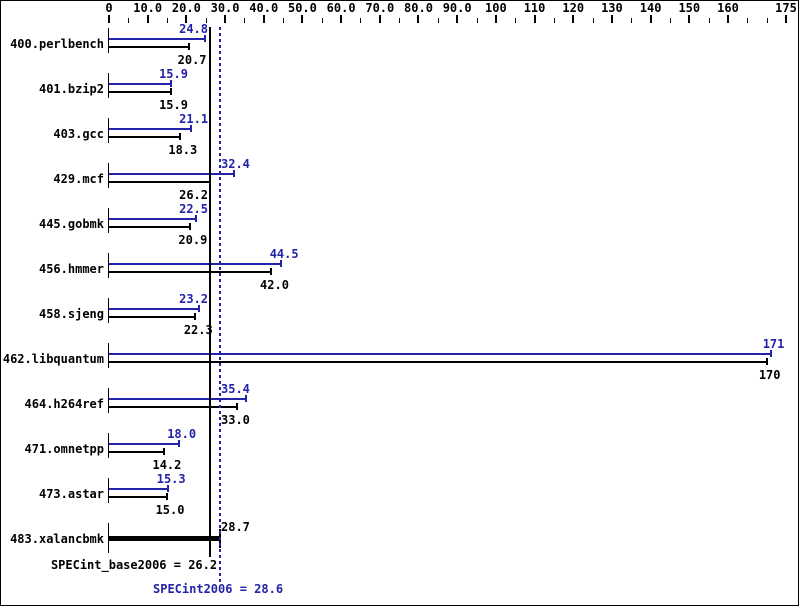 This screenshot has width=799, height=606. Describe the element at coordinates (64, 449) in the screenshot. I see `benchmark-label: 471.omnetpp` at that location.